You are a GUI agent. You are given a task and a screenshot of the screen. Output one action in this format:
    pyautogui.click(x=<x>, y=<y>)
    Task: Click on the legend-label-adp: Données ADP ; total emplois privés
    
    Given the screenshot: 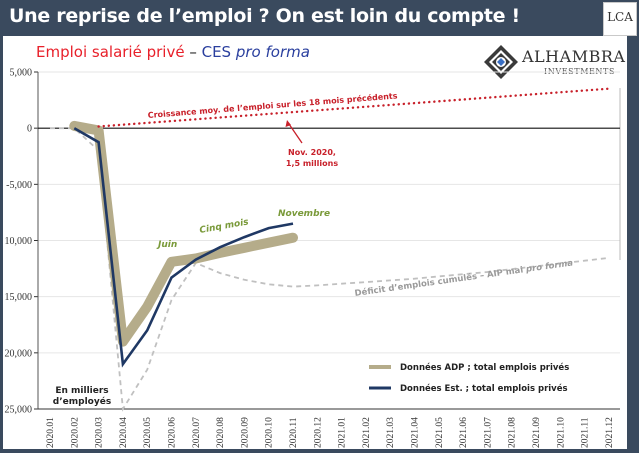 What is the action you would take?
    pyautogui.click(x=484, y=367)
    